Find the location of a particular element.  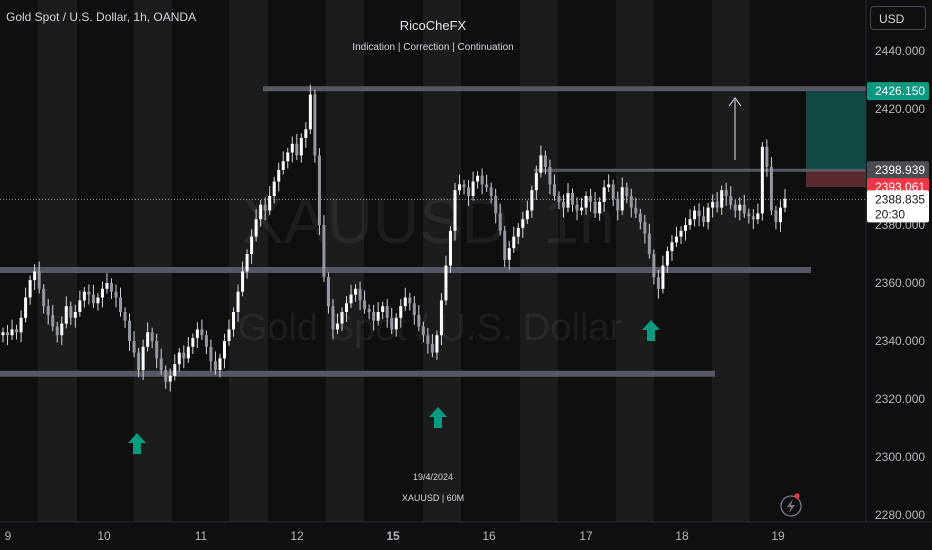

time-axis: 9 10 11 12 15 16 17 18 19 is located at coordinates (466, 532).